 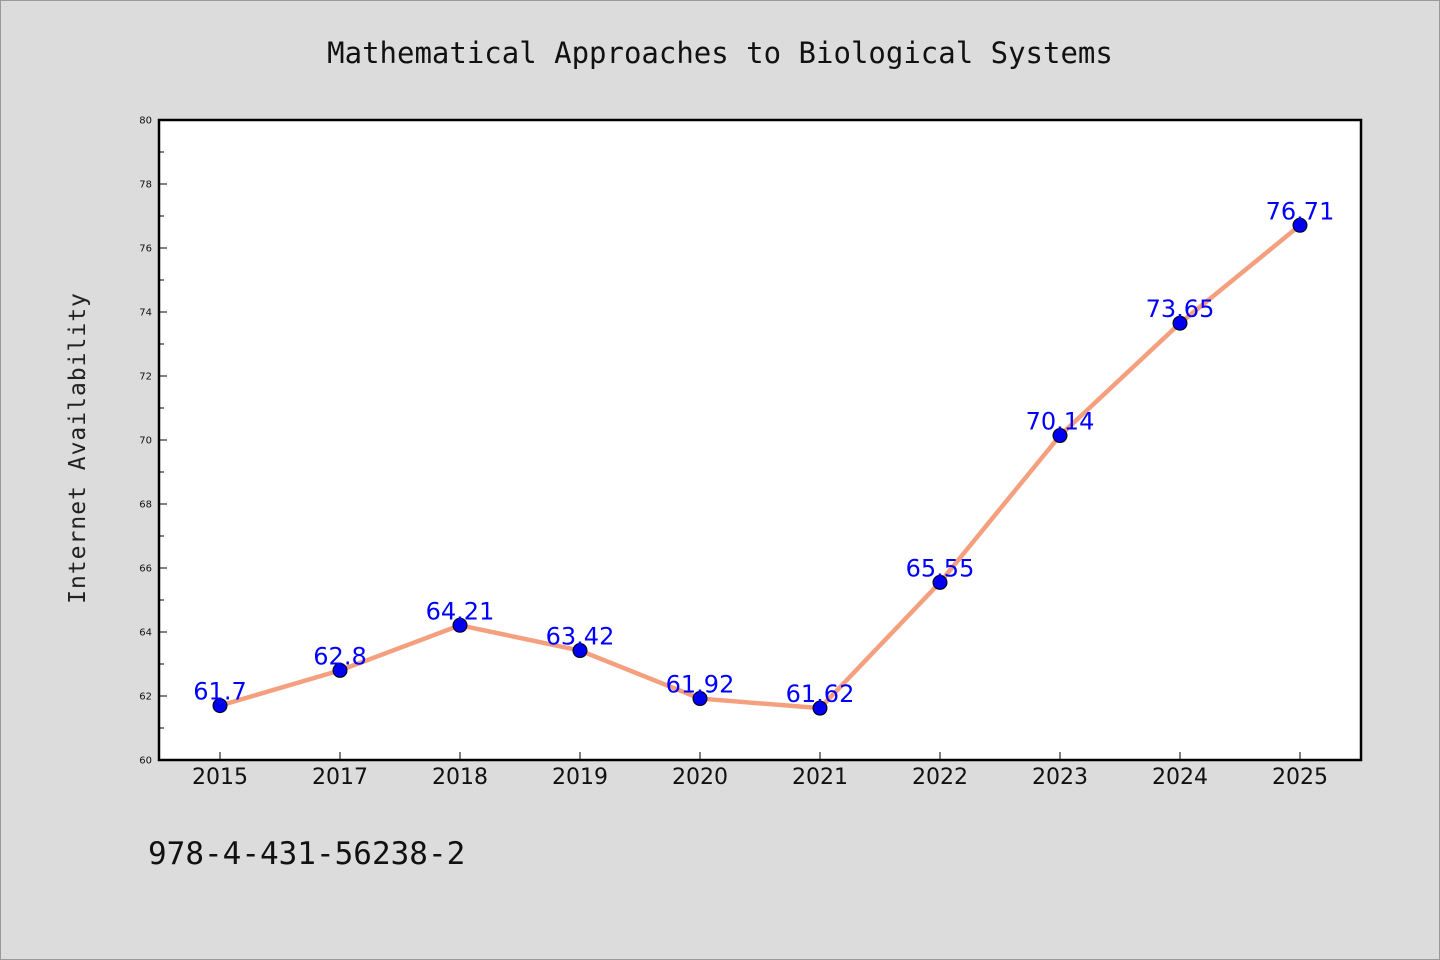 What do you see at coordinates (145, 121) in the screenshot?
I see `y-tick-label: 80` at bounding box center [145, 121].